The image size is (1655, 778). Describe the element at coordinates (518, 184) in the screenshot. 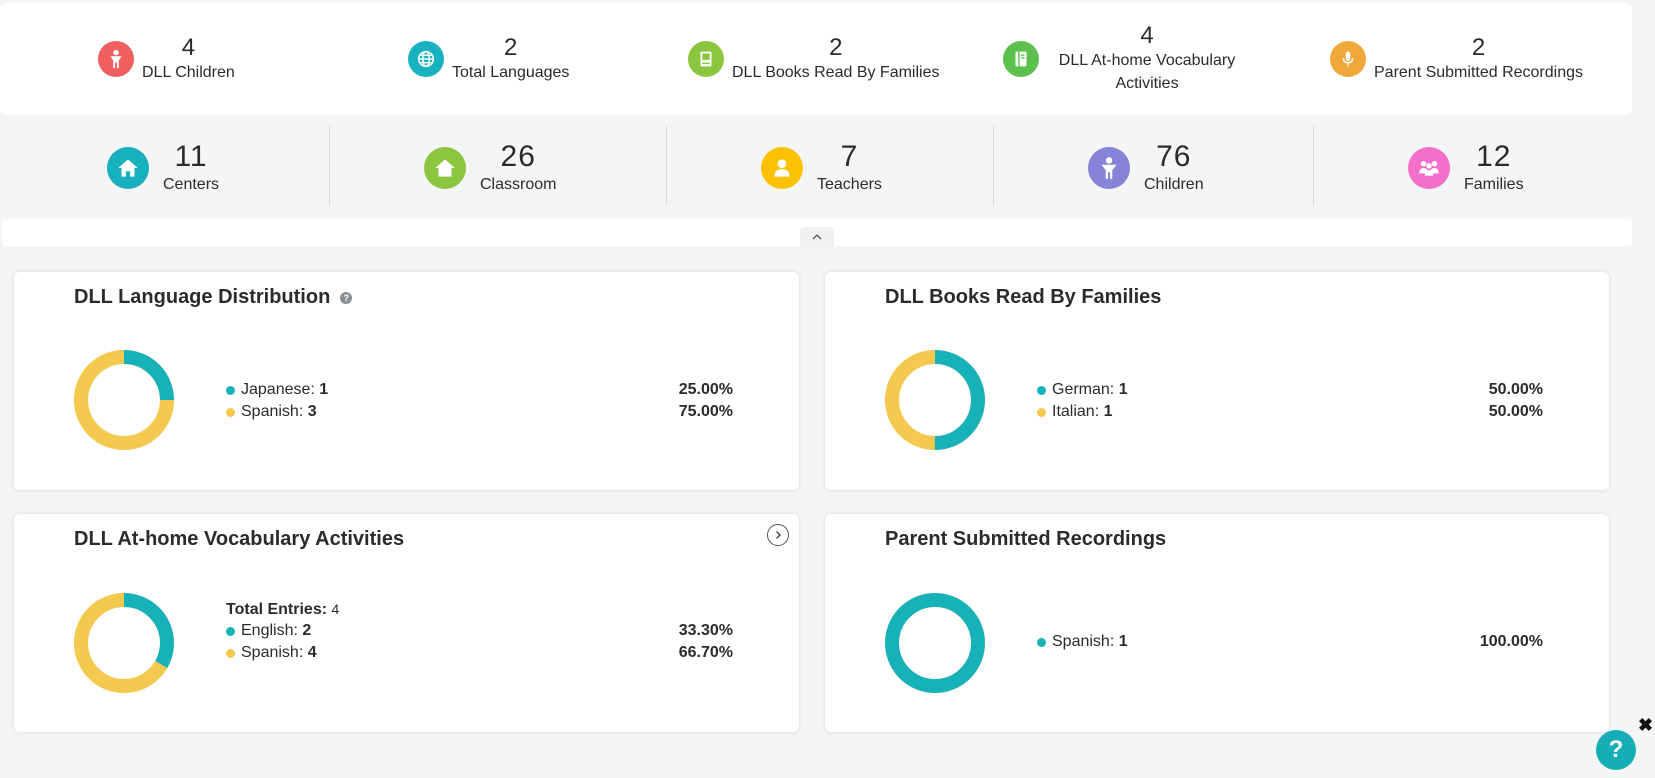

I see `stat-label: Classroom` at that location.